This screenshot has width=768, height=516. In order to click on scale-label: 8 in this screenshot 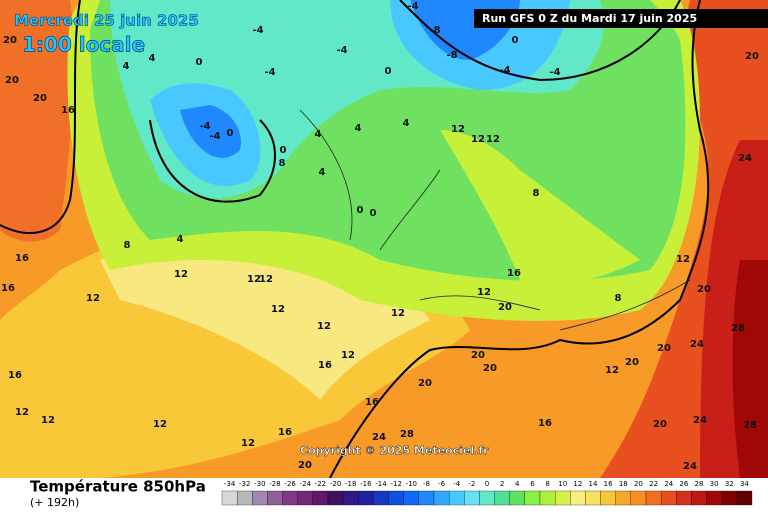, I will do `click(547, 484)`.